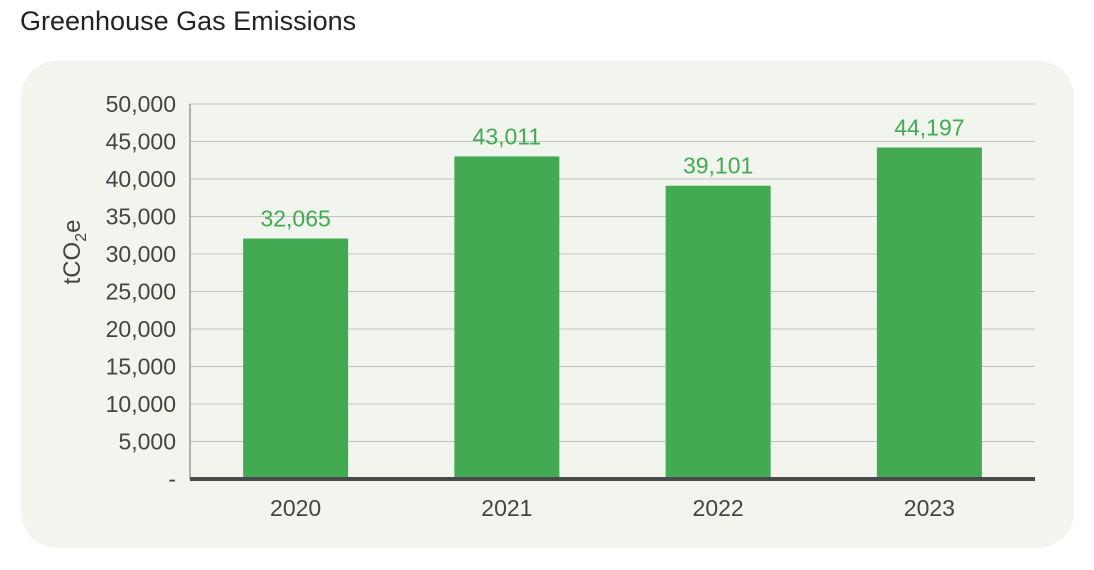 The image size is (1094, 570). Describe the element at coordinates (296, 358) in the screenshot. I see `bar-2020` at that location.